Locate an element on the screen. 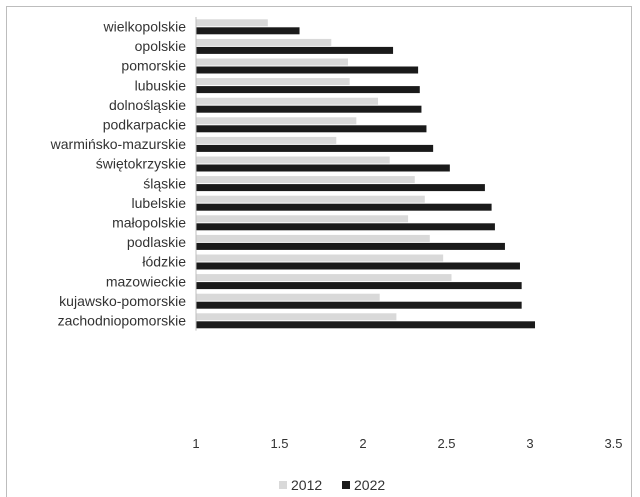 The height and width of the screenshot is (497, 640). category-label: zachodniopomorskie is located at coordinates (122, 321).